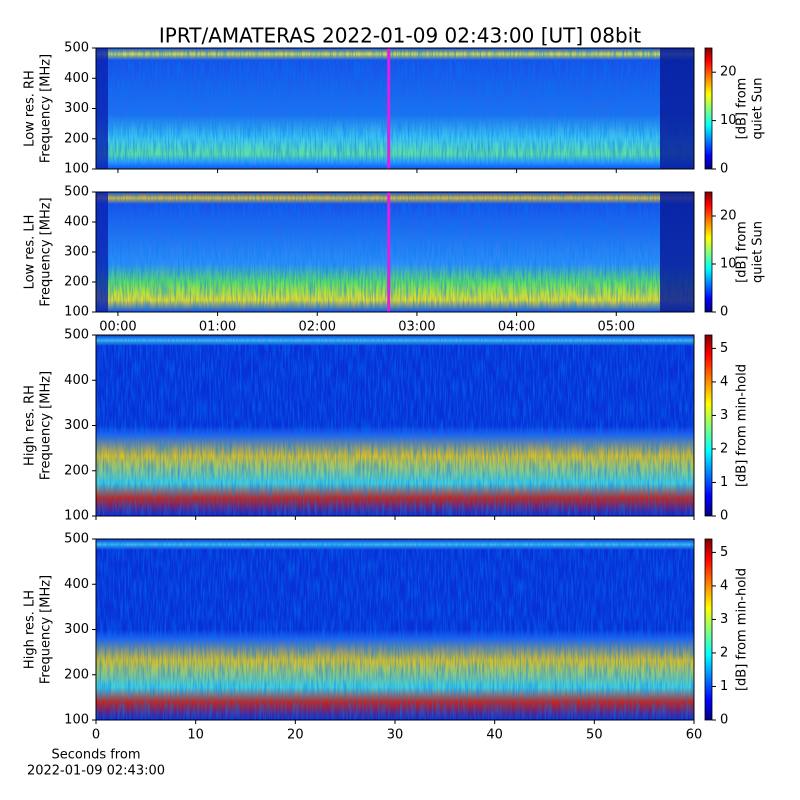  I want to click on x-tick-label: 01:00, so click(217, 327).